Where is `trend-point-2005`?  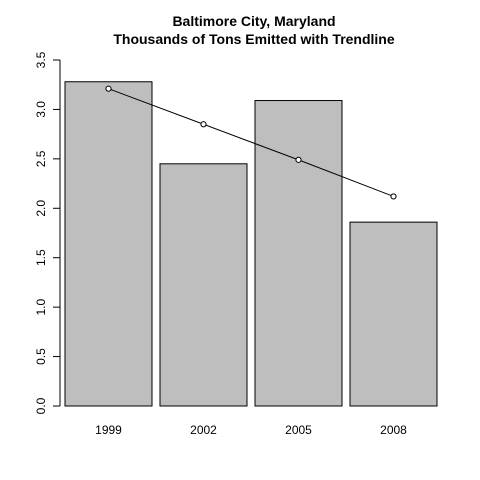
trend-point-2005 is located at coordinates (298, 159).